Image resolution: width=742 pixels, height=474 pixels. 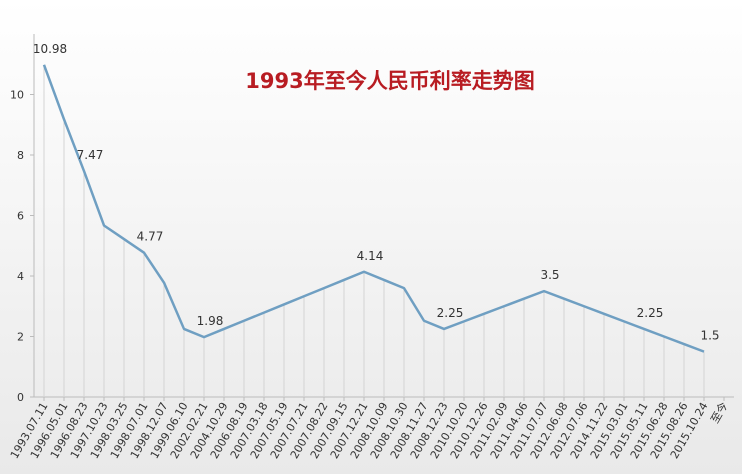 I want to click on data-label: 7.47, so click(x=90, y=155).